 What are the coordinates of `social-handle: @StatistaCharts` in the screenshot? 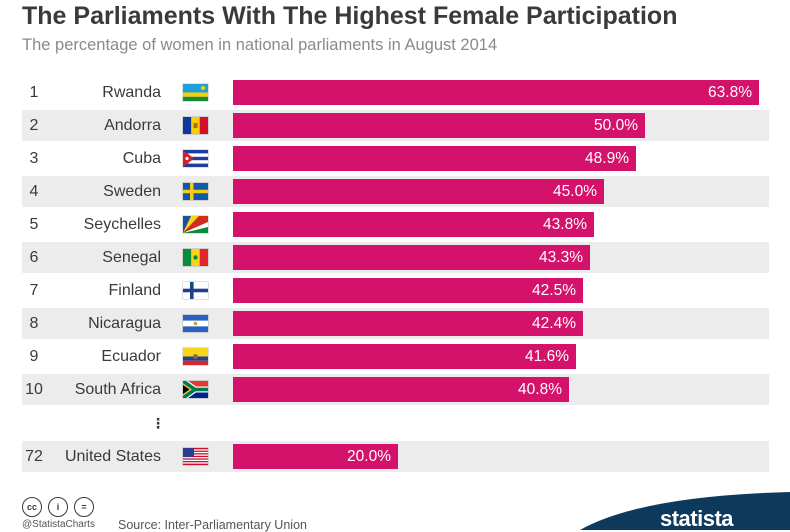 It's located at (58, 524).